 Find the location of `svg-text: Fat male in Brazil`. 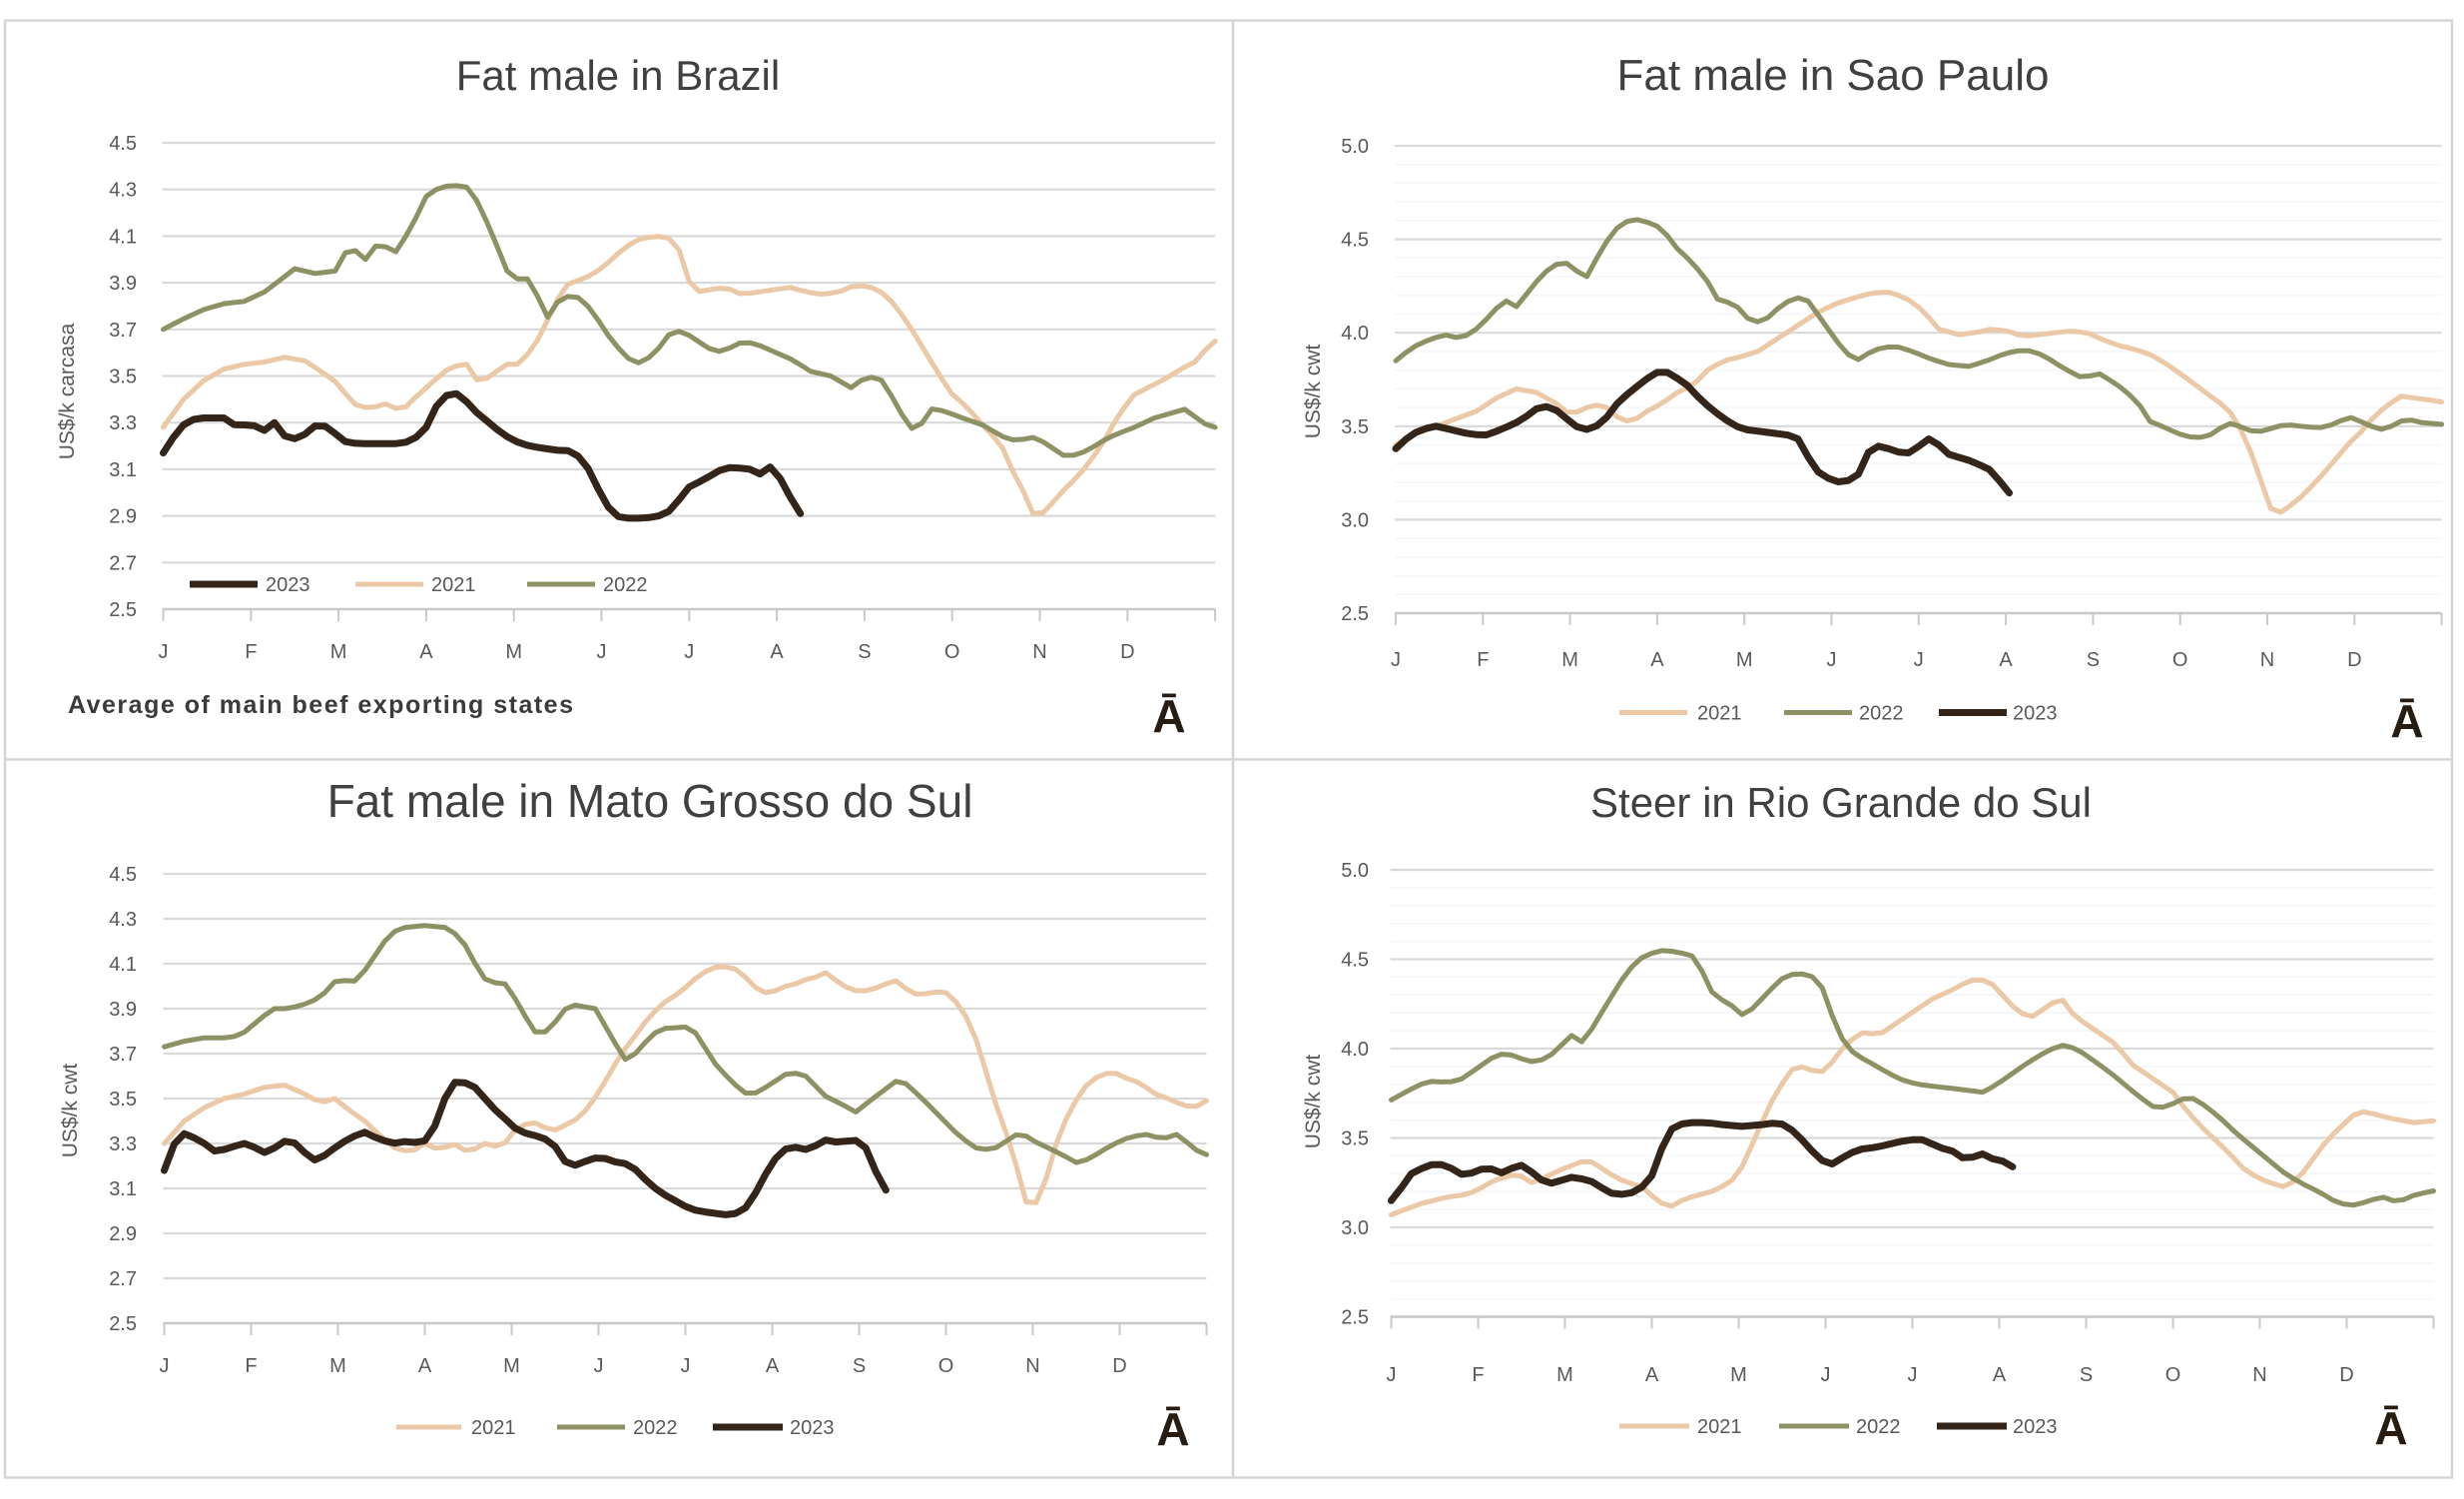

svg-text: Fat male in Brazil is located at coordinates (618, 76).